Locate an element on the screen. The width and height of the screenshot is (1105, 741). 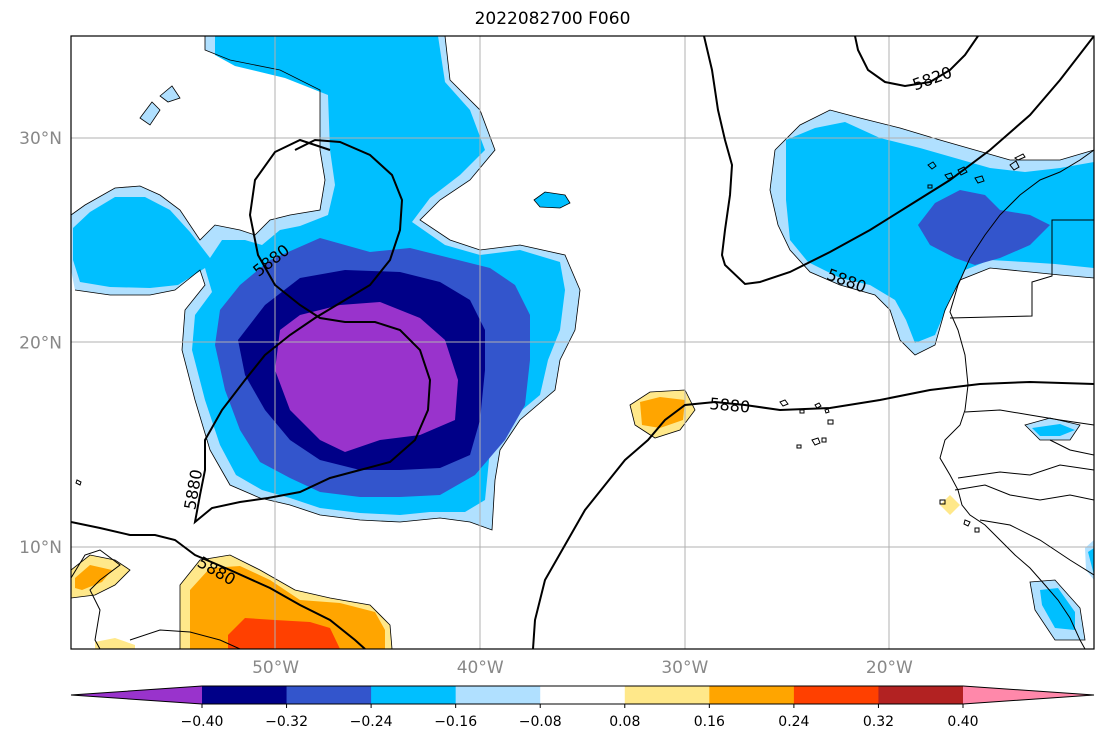
shade-band-red-sw is located at coordinates (284, 633).